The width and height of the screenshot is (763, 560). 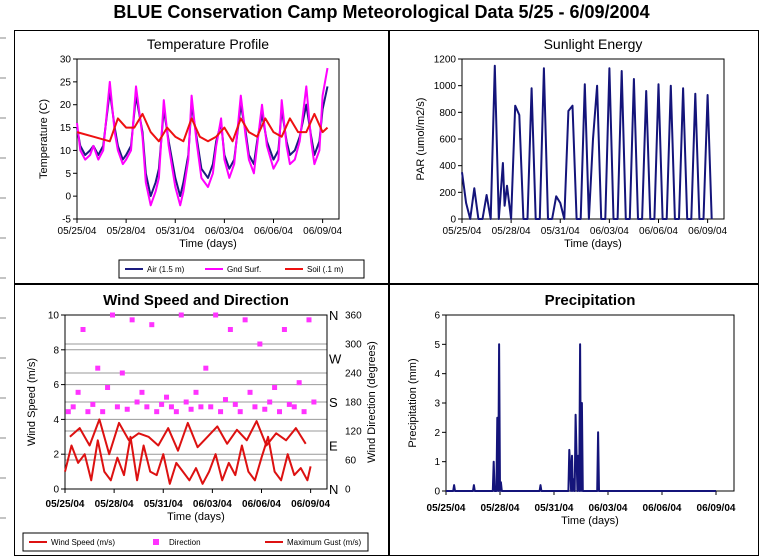 I want to click on y-axis-label: Precipitation (mm), so click(x=413, y=402).